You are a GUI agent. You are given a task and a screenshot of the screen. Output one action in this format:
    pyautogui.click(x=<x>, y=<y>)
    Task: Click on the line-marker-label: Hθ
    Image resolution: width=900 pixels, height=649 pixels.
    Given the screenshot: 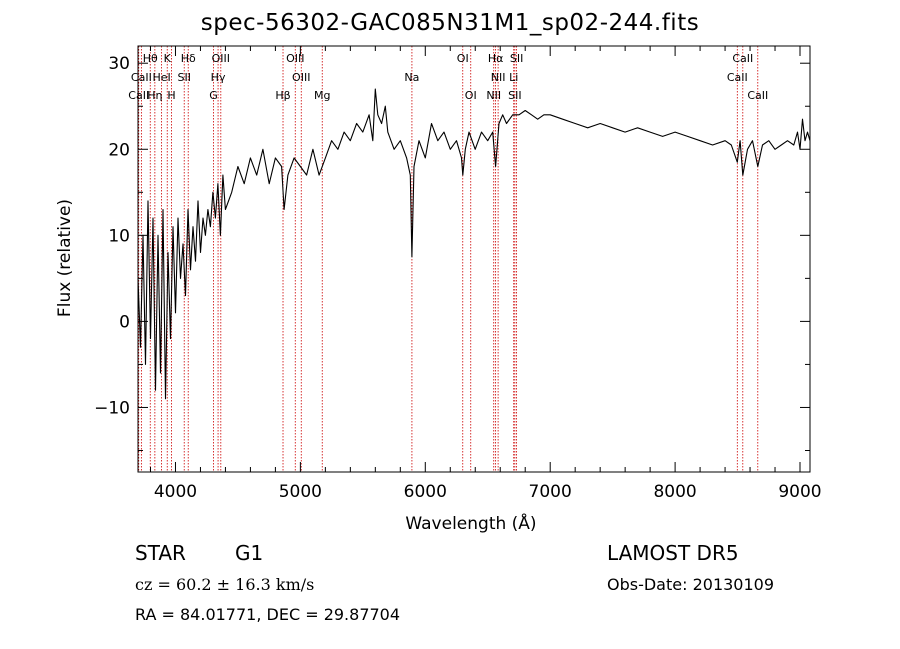 What is the action you would take?
    pyautogui.click(x=150, y=58)
    